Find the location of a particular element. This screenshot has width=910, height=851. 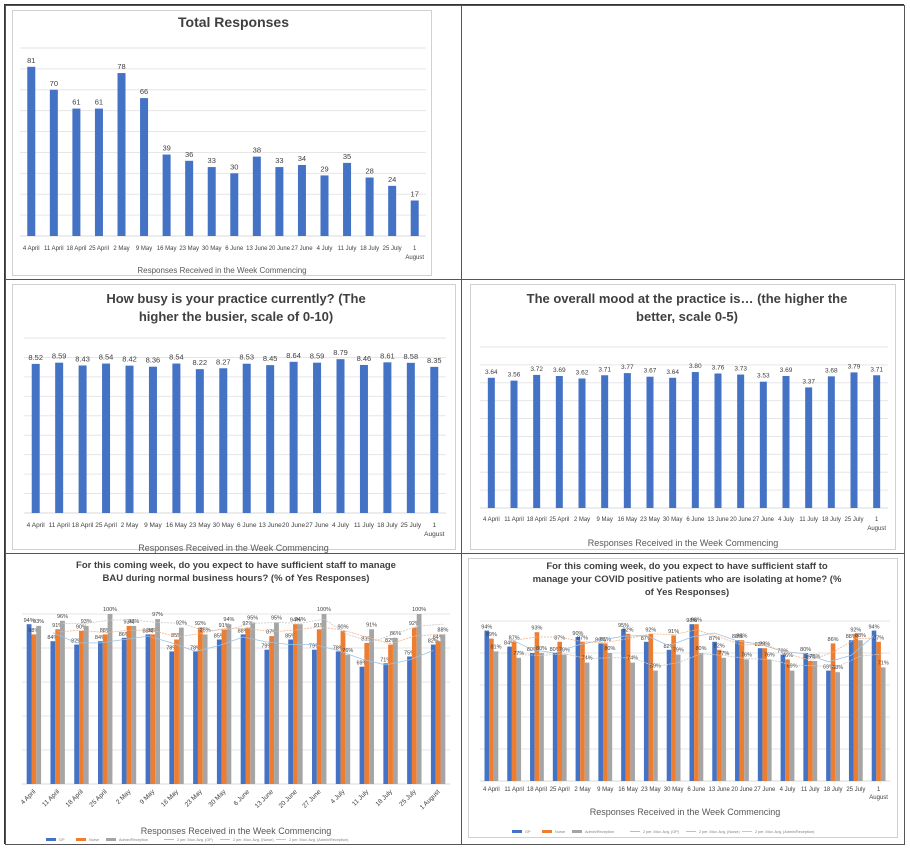

data-label: 8.42 is located at coordinates (129, 359).